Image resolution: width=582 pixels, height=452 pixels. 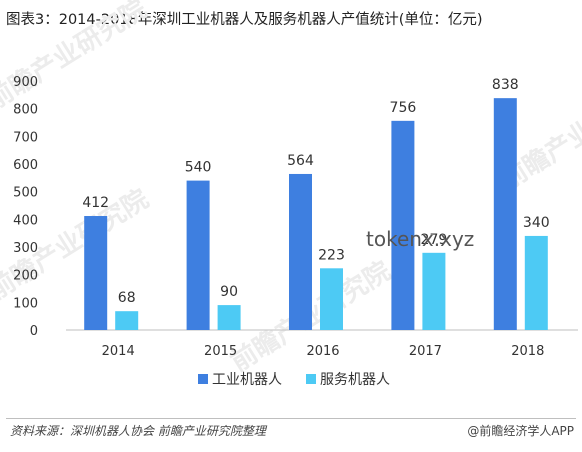 I want to click on watermark-text: 前瞻产业研究院, so click(x=76, y=58).